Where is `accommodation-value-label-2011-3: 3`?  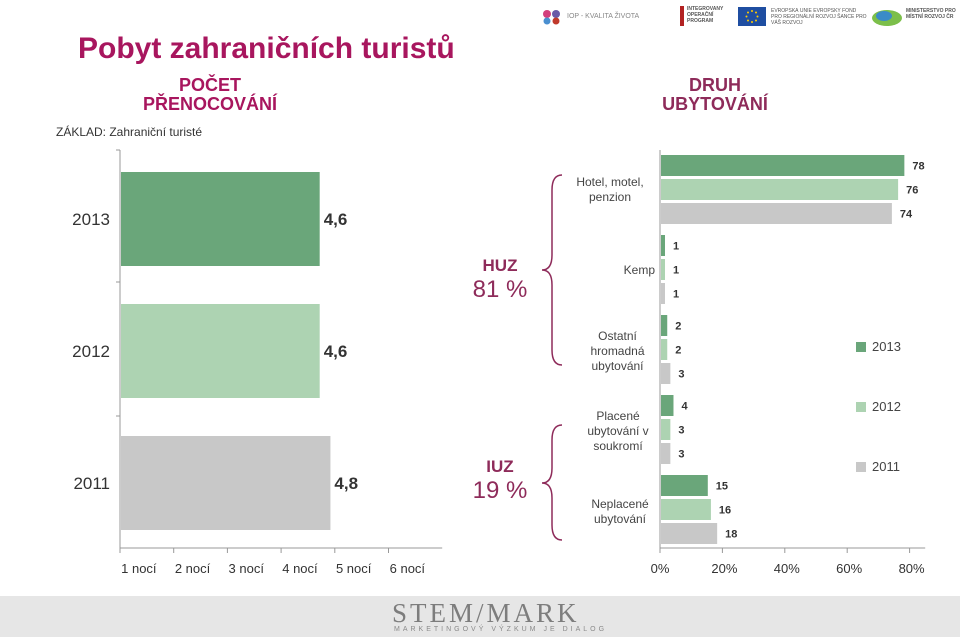 accommodation-value-label-2011-3: 3 is located at coordinates (681, 455).